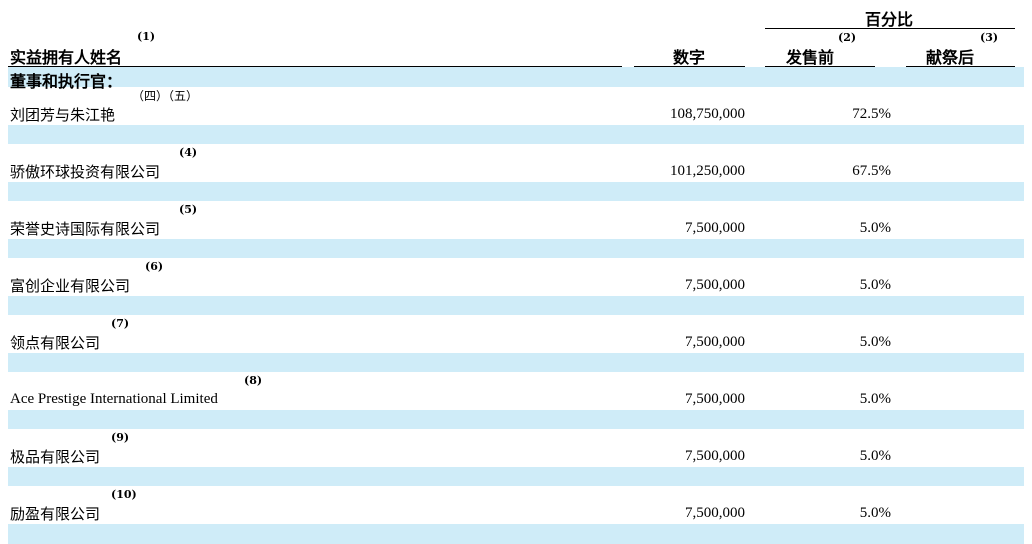 The image size is (1032, 544). I want to click on row-name: 骄傲环球投资有限公司, so click(85, 172).